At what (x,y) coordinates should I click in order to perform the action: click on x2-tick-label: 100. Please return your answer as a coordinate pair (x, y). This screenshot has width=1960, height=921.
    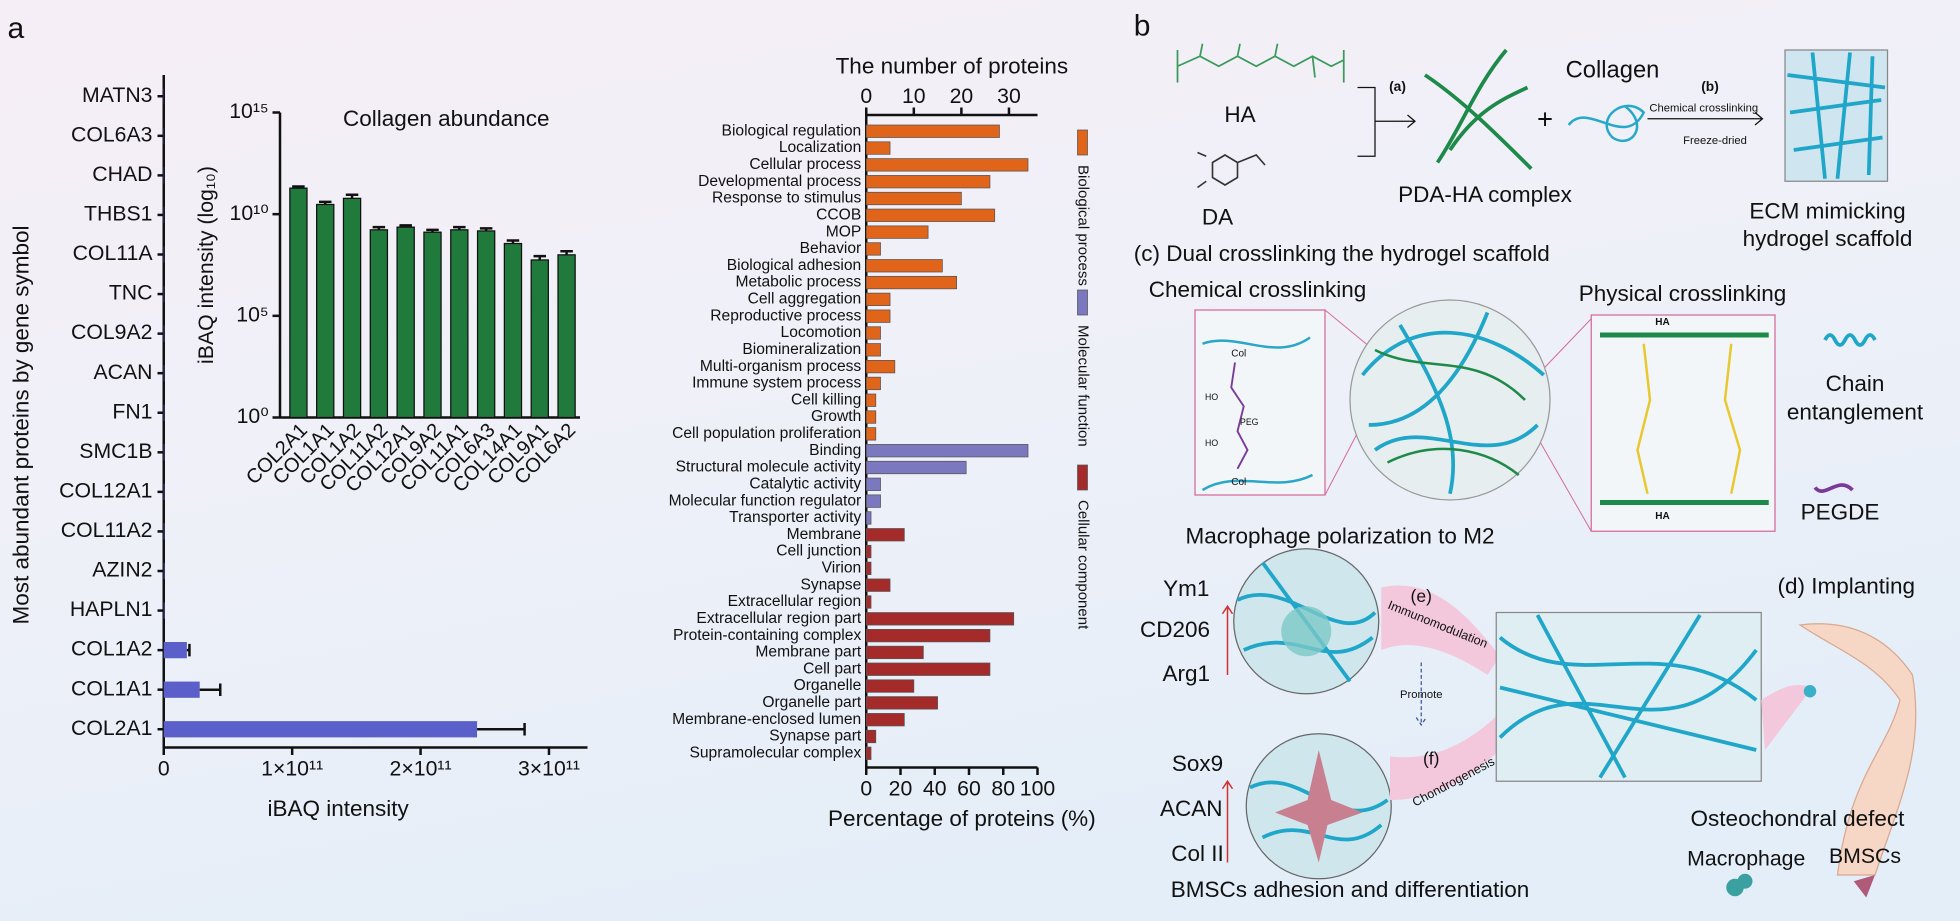
    Looking at the image, I should click on (1037, 789).